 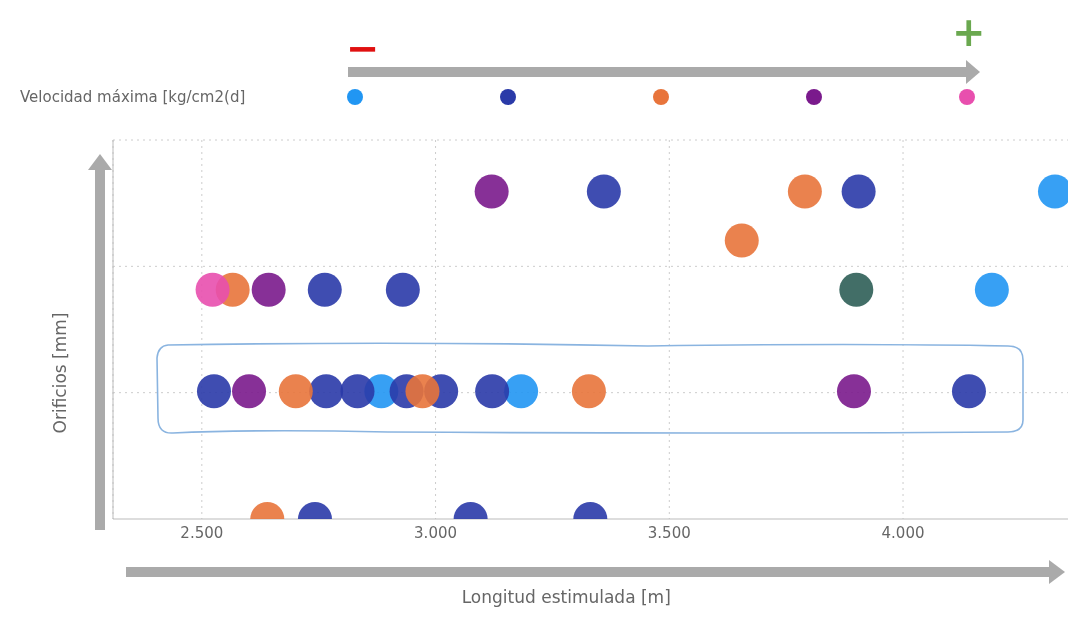 I want to click on y-axis-title: Orificios [mm], so click(x=60, y=373).